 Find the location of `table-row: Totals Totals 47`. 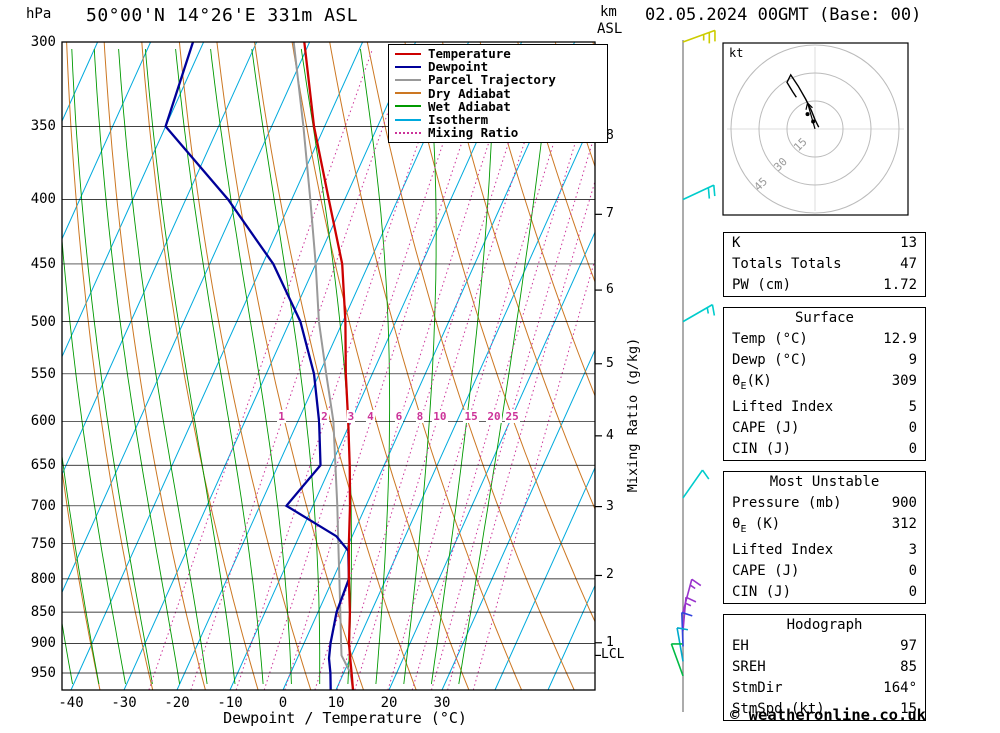

table-row: Totals Totals 47 is located at coordinates (824, 264).